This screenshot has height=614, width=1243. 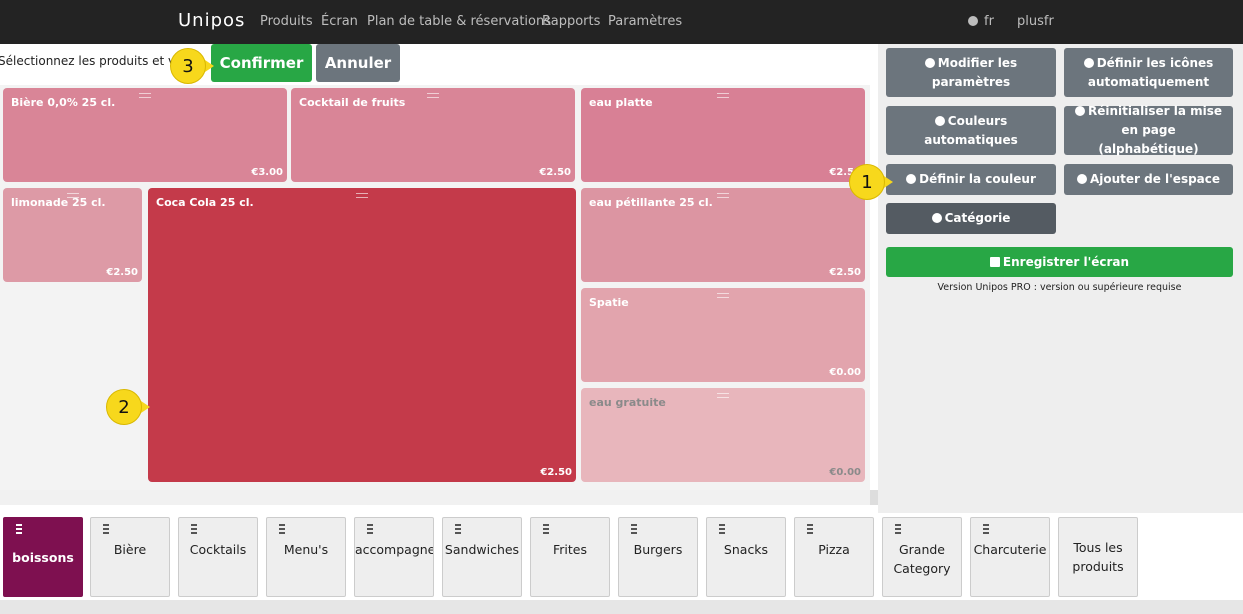 What do you see at coordinates (212, 20) in the screenshot?
I see `brand: Unipos` at bounding box center [212, 20].